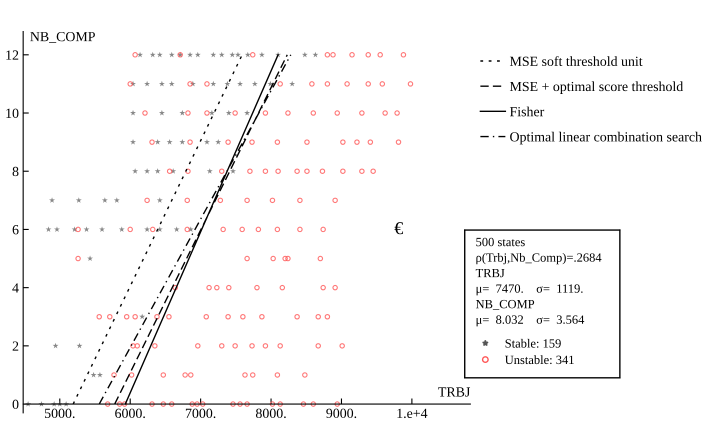 The height and width of the screenshot is (426, 702). I want to click on x-tick-label: 6000., so click(130, 413).